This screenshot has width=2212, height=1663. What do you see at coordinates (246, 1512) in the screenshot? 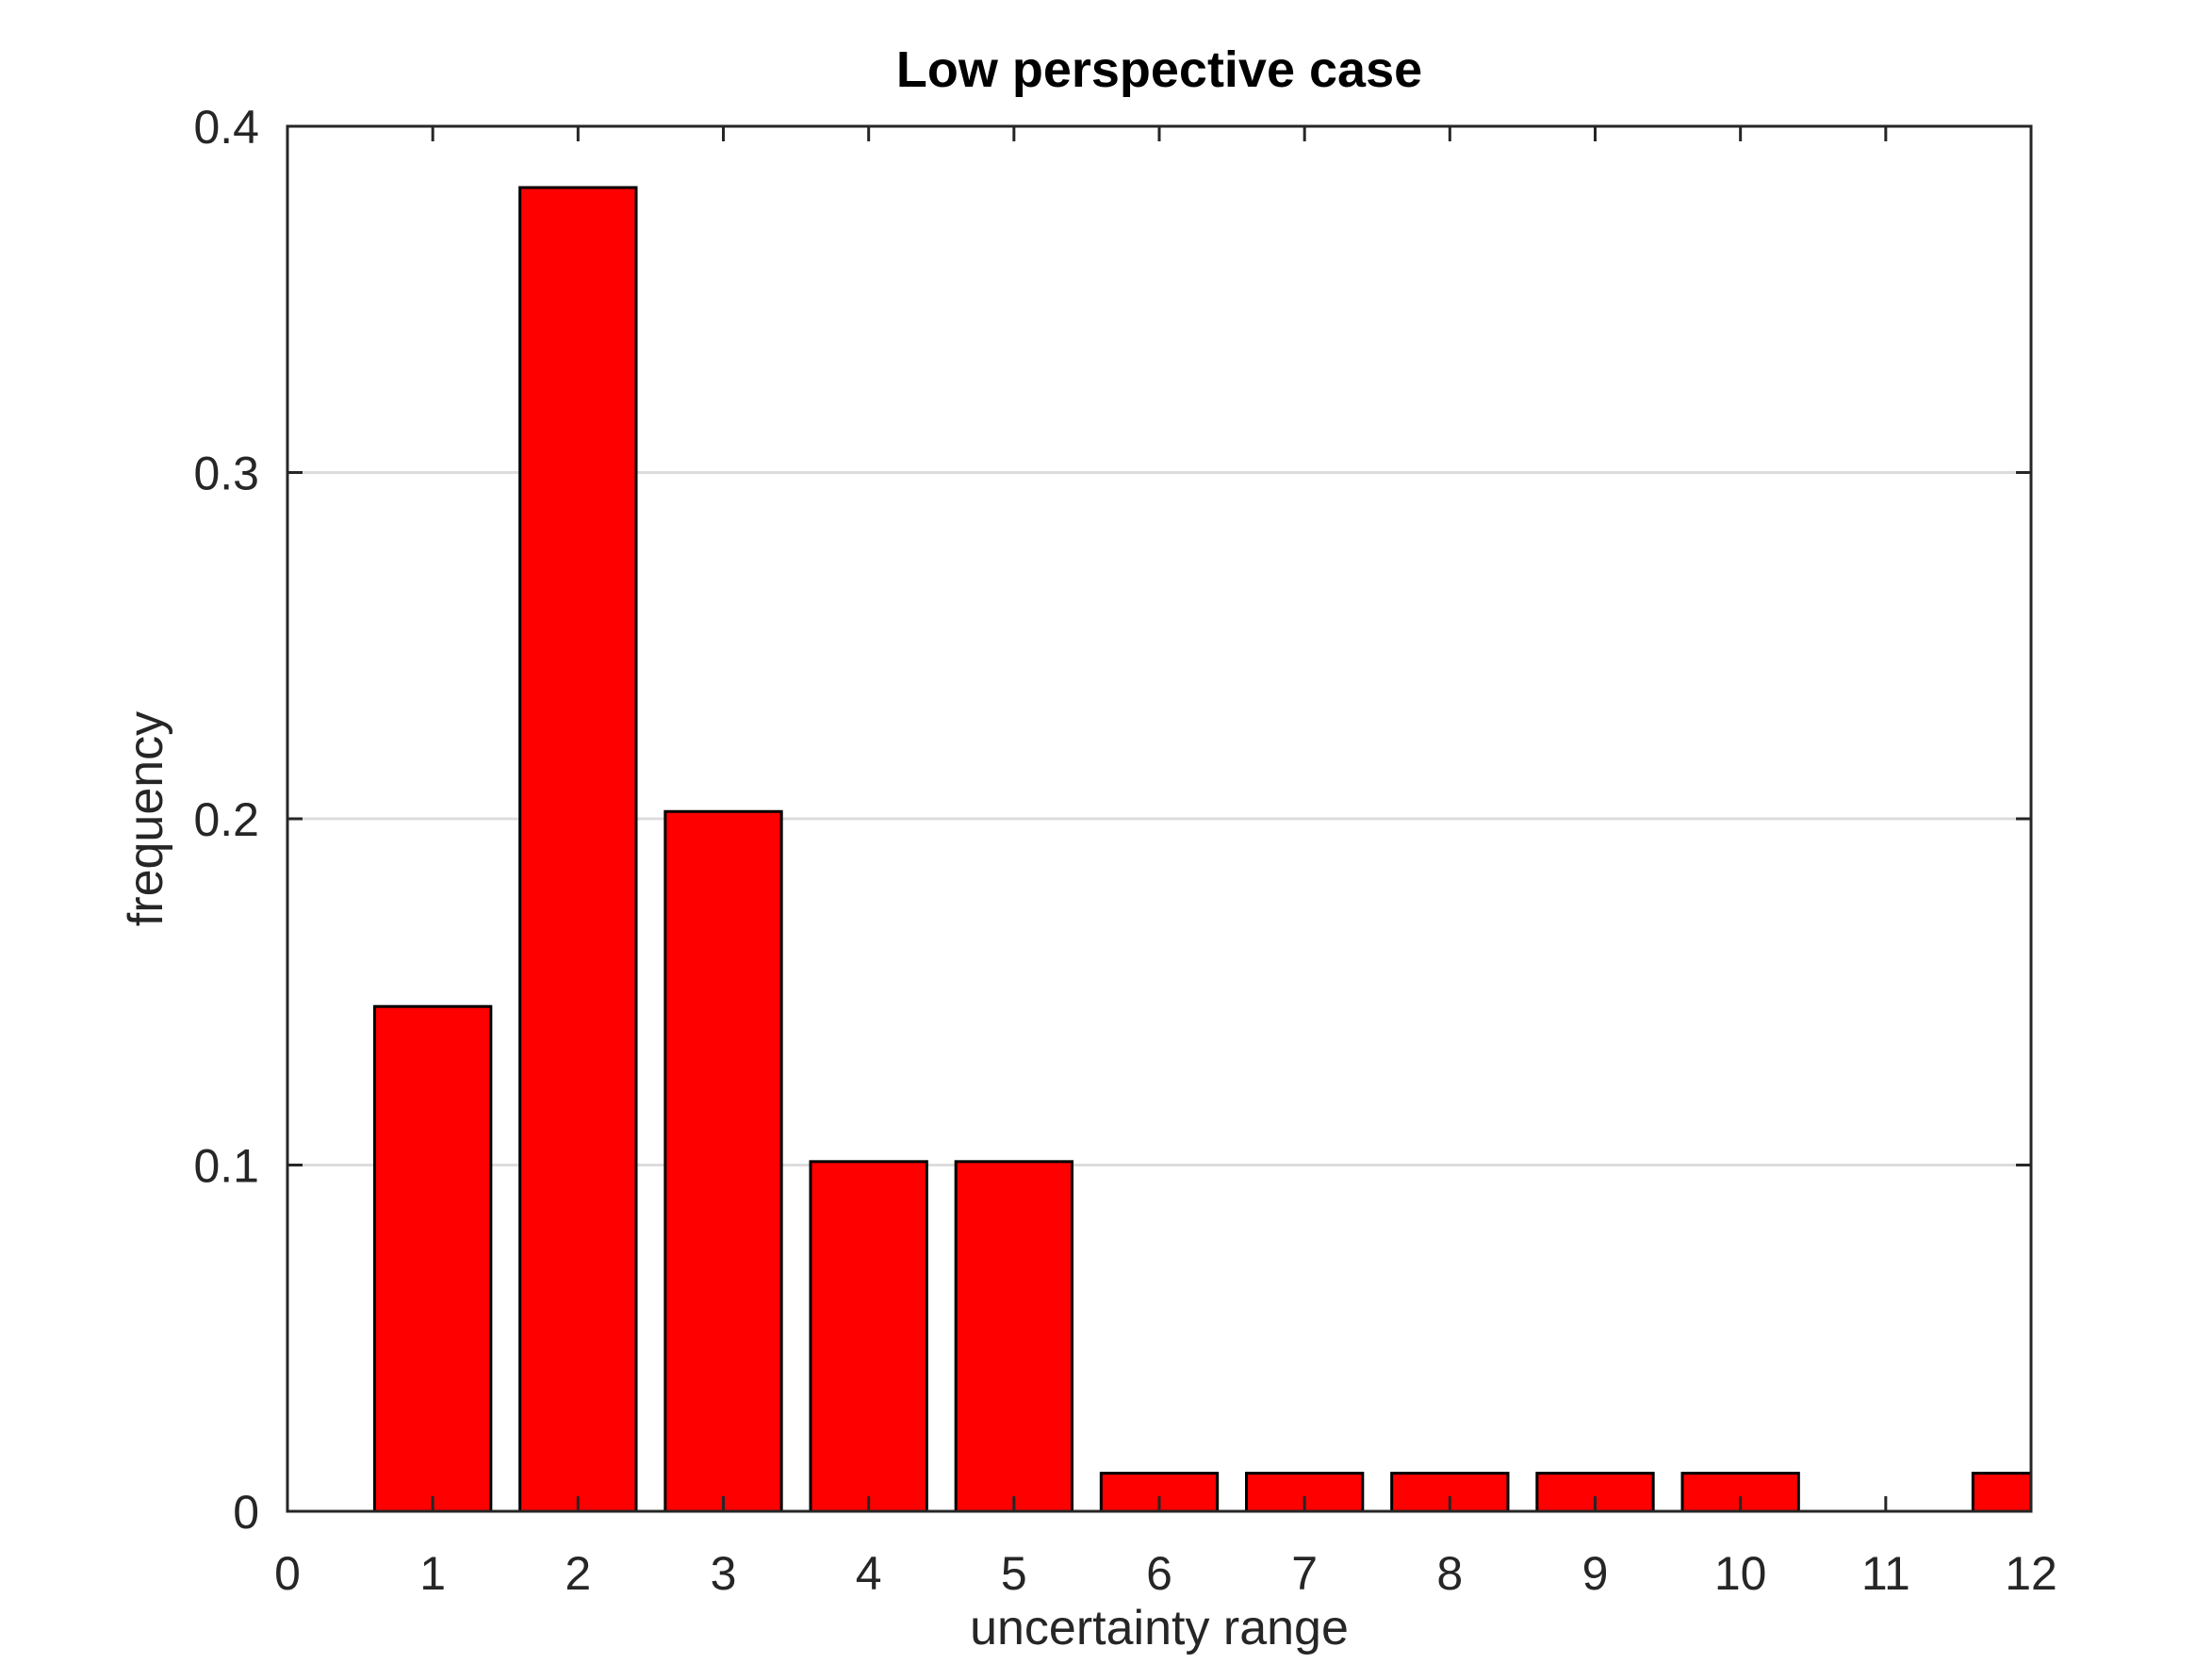
I see `y-tick-label-0: 0` at bounding box center [246, 1512].